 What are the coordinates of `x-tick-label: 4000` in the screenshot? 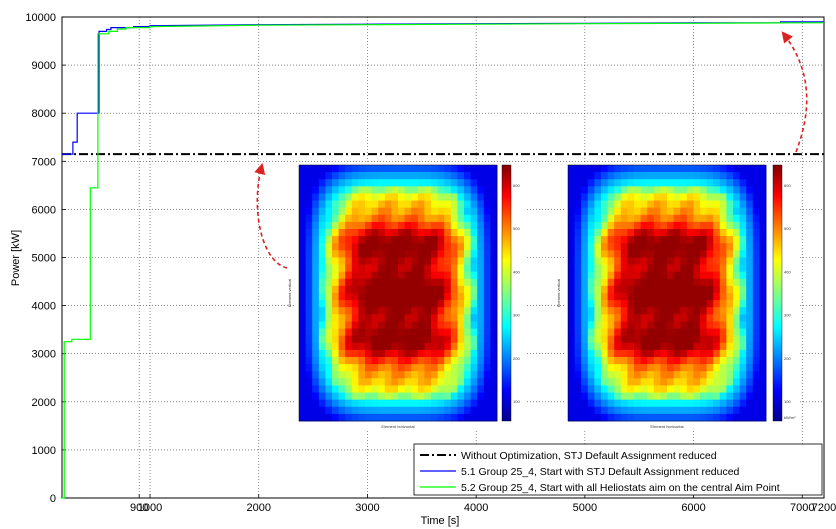 It's located at (476, 508).